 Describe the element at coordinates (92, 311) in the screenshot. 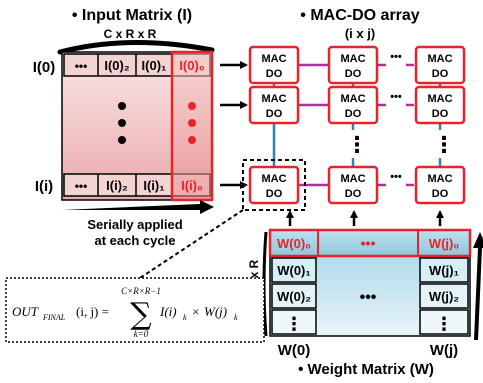

I see `formula-lhs-args: (i, j) =` at that location.